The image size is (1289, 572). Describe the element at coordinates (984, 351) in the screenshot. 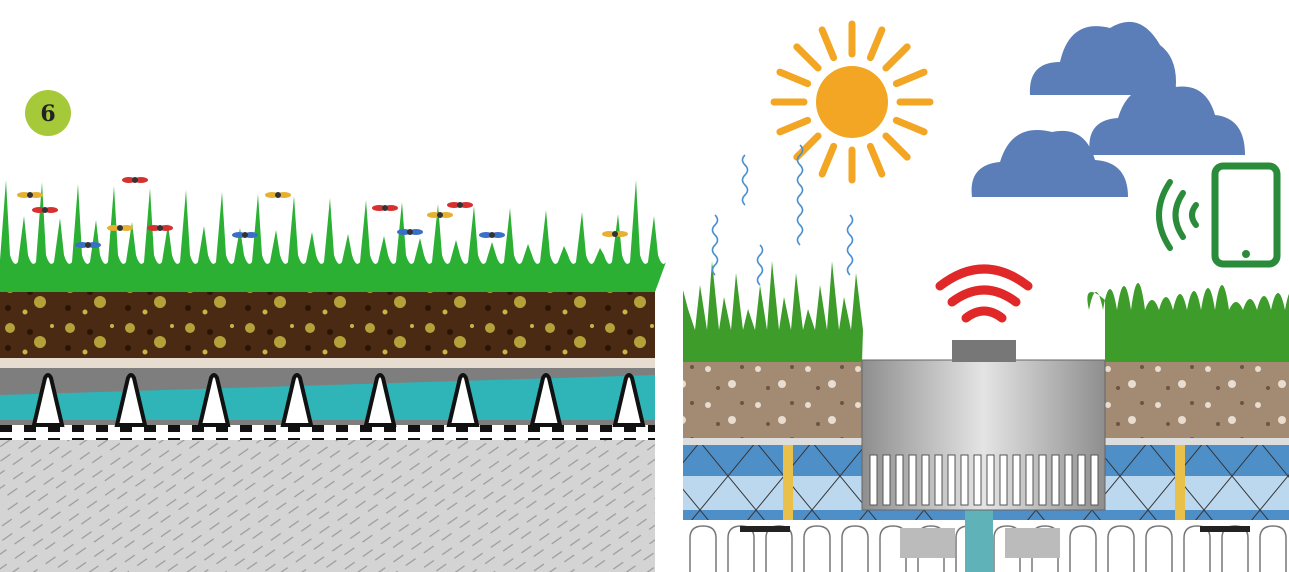

I see `sensor` at that location.